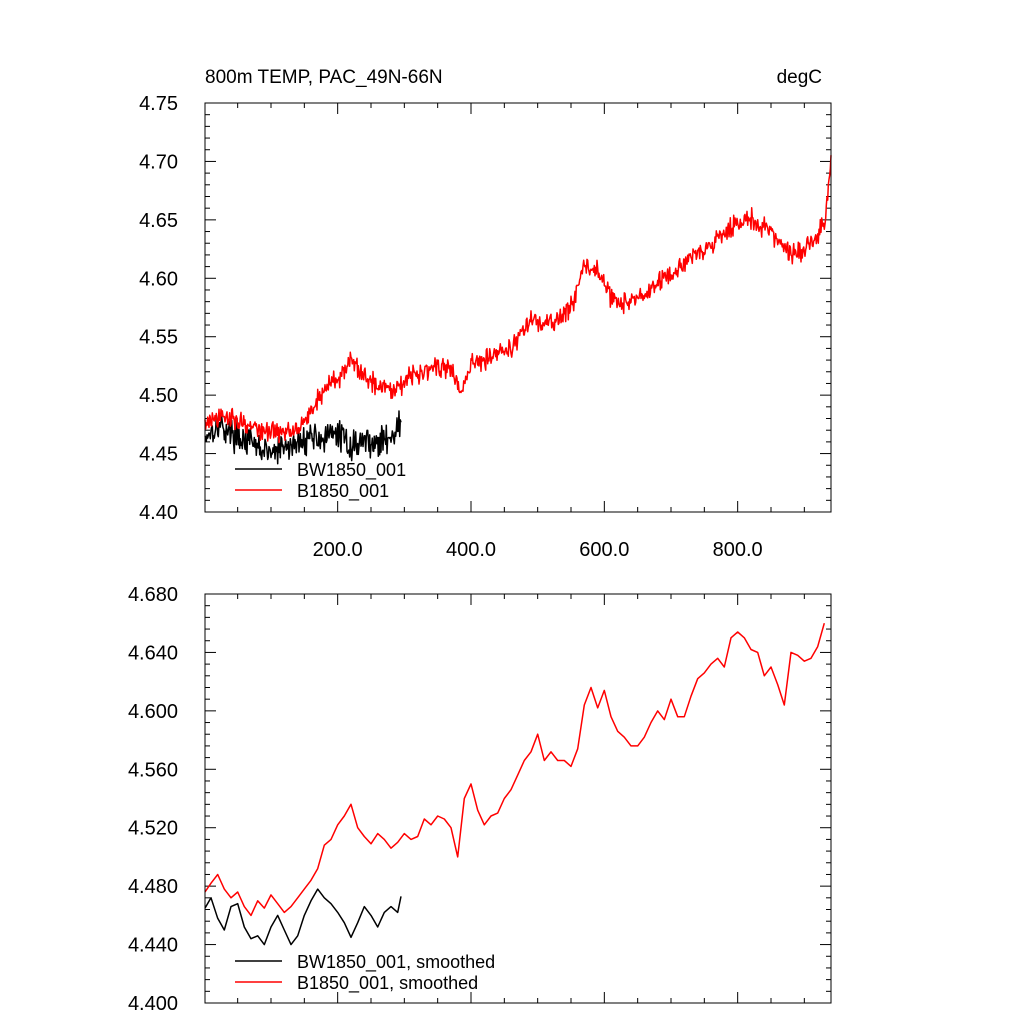 This screenshot has width=1024, height=1024. What do you see at coordinates (338, 550) in the screenshot?
I see `x-tick-label: 200.0` at bounding box center [338, 550].